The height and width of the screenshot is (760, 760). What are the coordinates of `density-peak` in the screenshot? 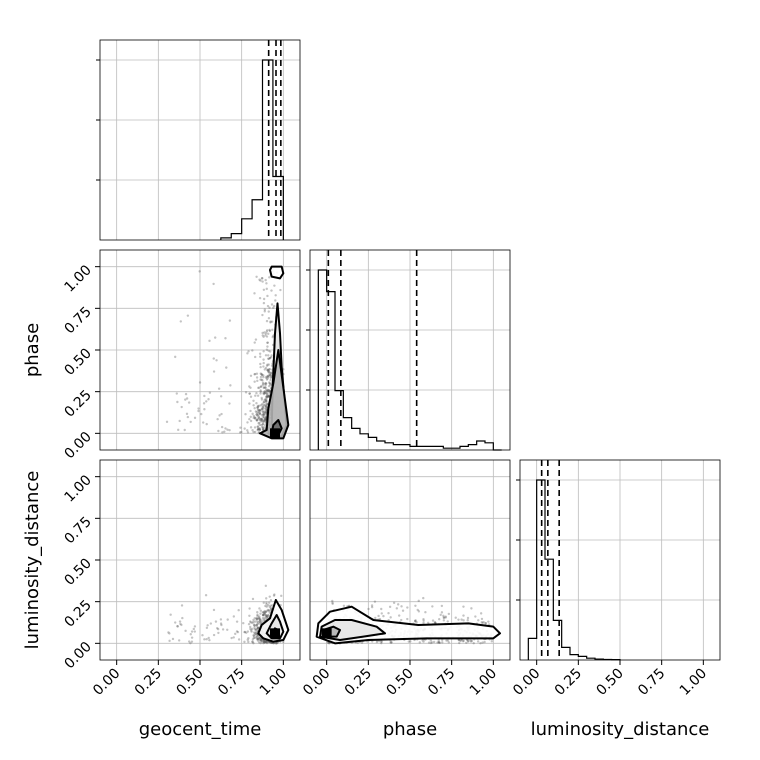 It's located at (326, 633).